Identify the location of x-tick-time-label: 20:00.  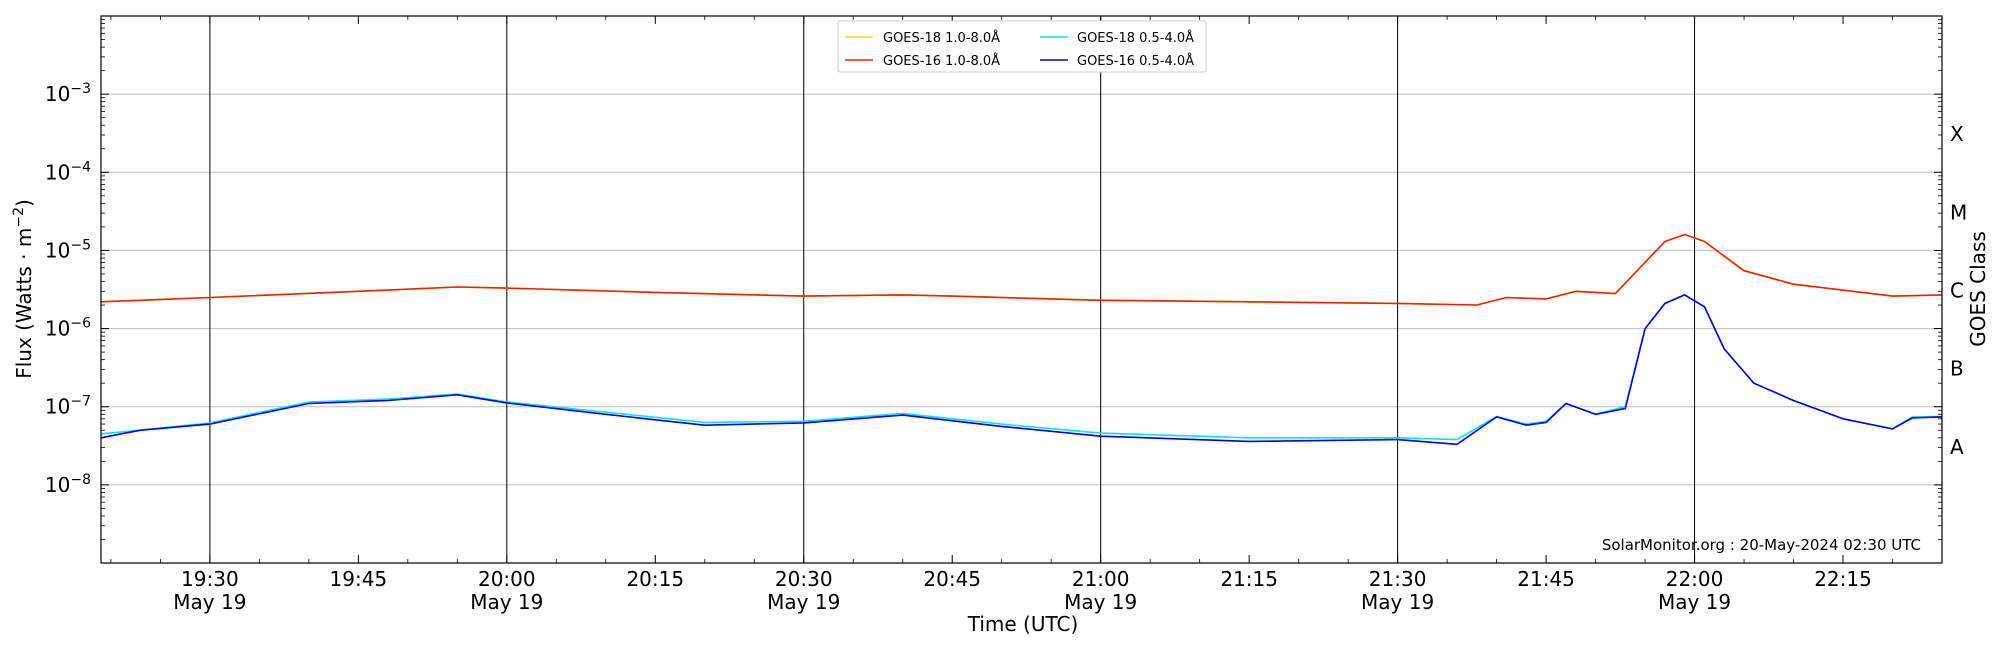
(507, 579).